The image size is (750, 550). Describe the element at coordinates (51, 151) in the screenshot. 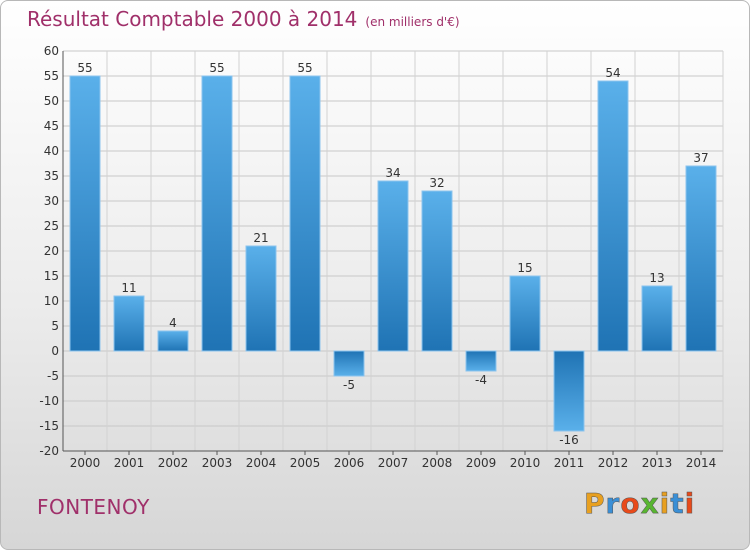

I see `y-tick-label: 40` at that location.